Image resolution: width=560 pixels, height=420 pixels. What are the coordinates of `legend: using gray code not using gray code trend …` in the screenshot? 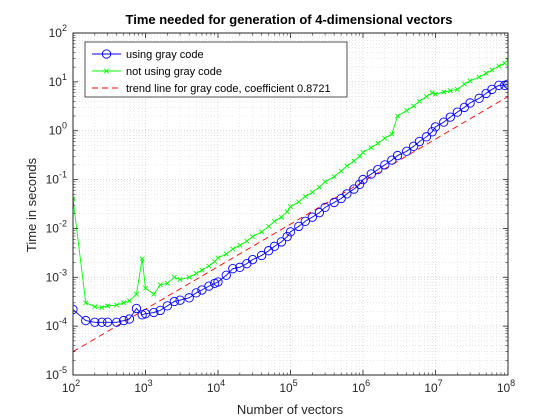 It's located at (216, 69).